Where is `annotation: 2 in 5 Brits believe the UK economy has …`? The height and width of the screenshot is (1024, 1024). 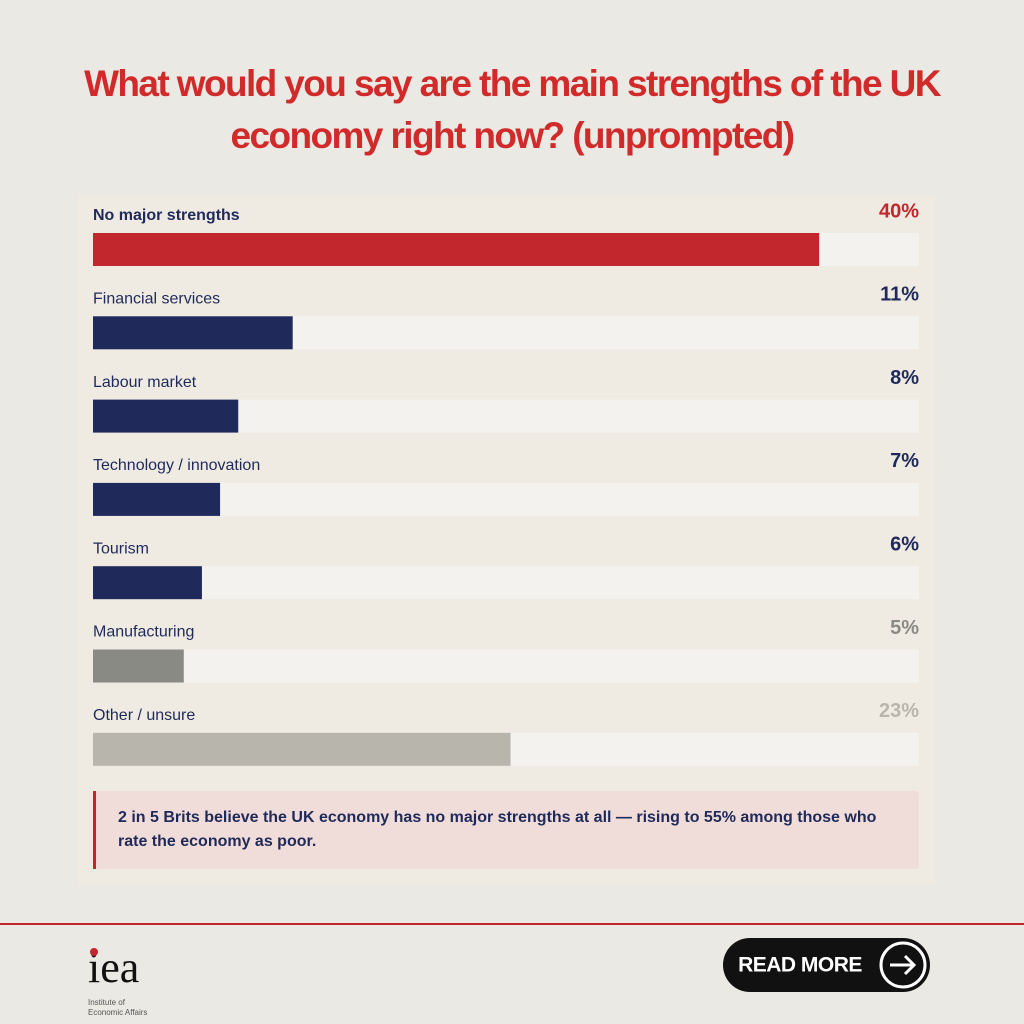 annotation: 2 in 5 Brits believe the UK economy has … is located at coordinates (497, 829).